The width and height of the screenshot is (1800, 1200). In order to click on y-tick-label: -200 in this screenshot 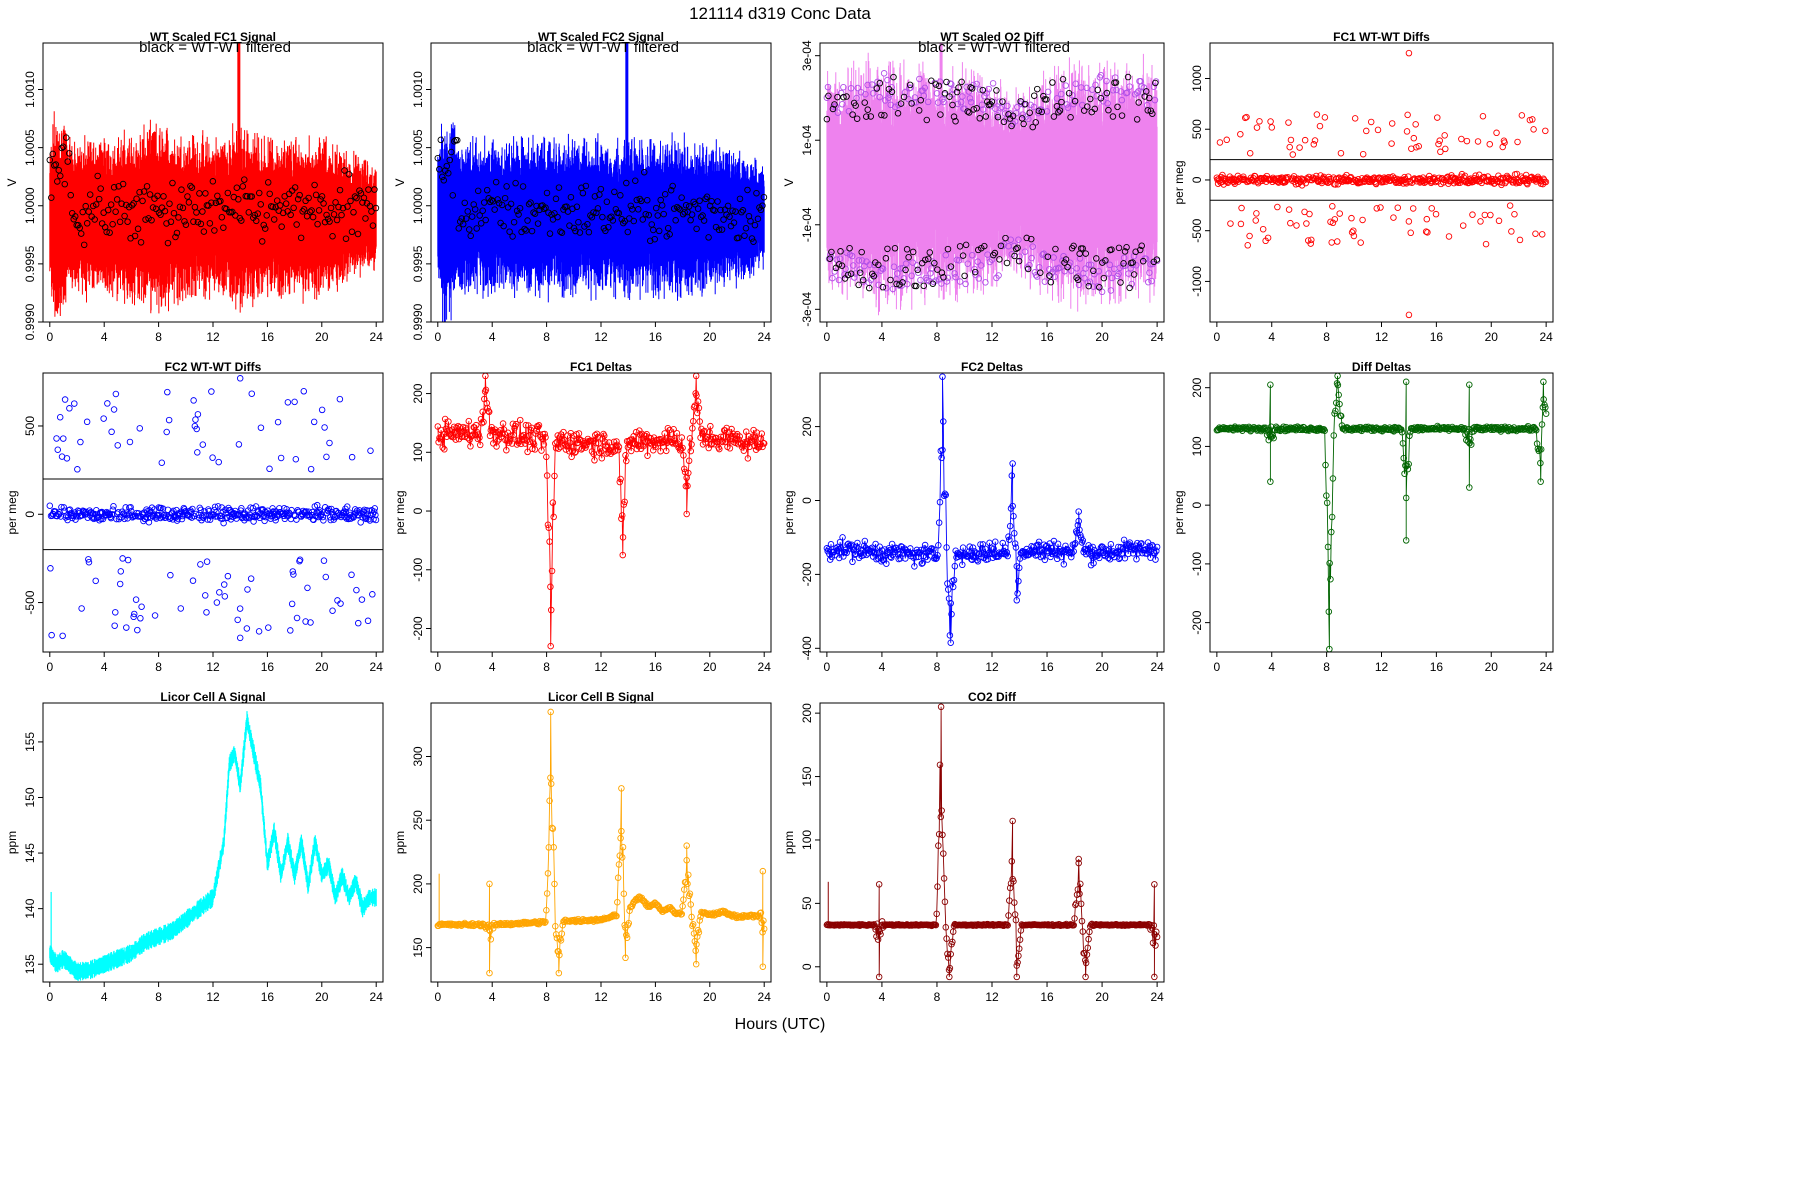, I will do `click(1197, 622)`.